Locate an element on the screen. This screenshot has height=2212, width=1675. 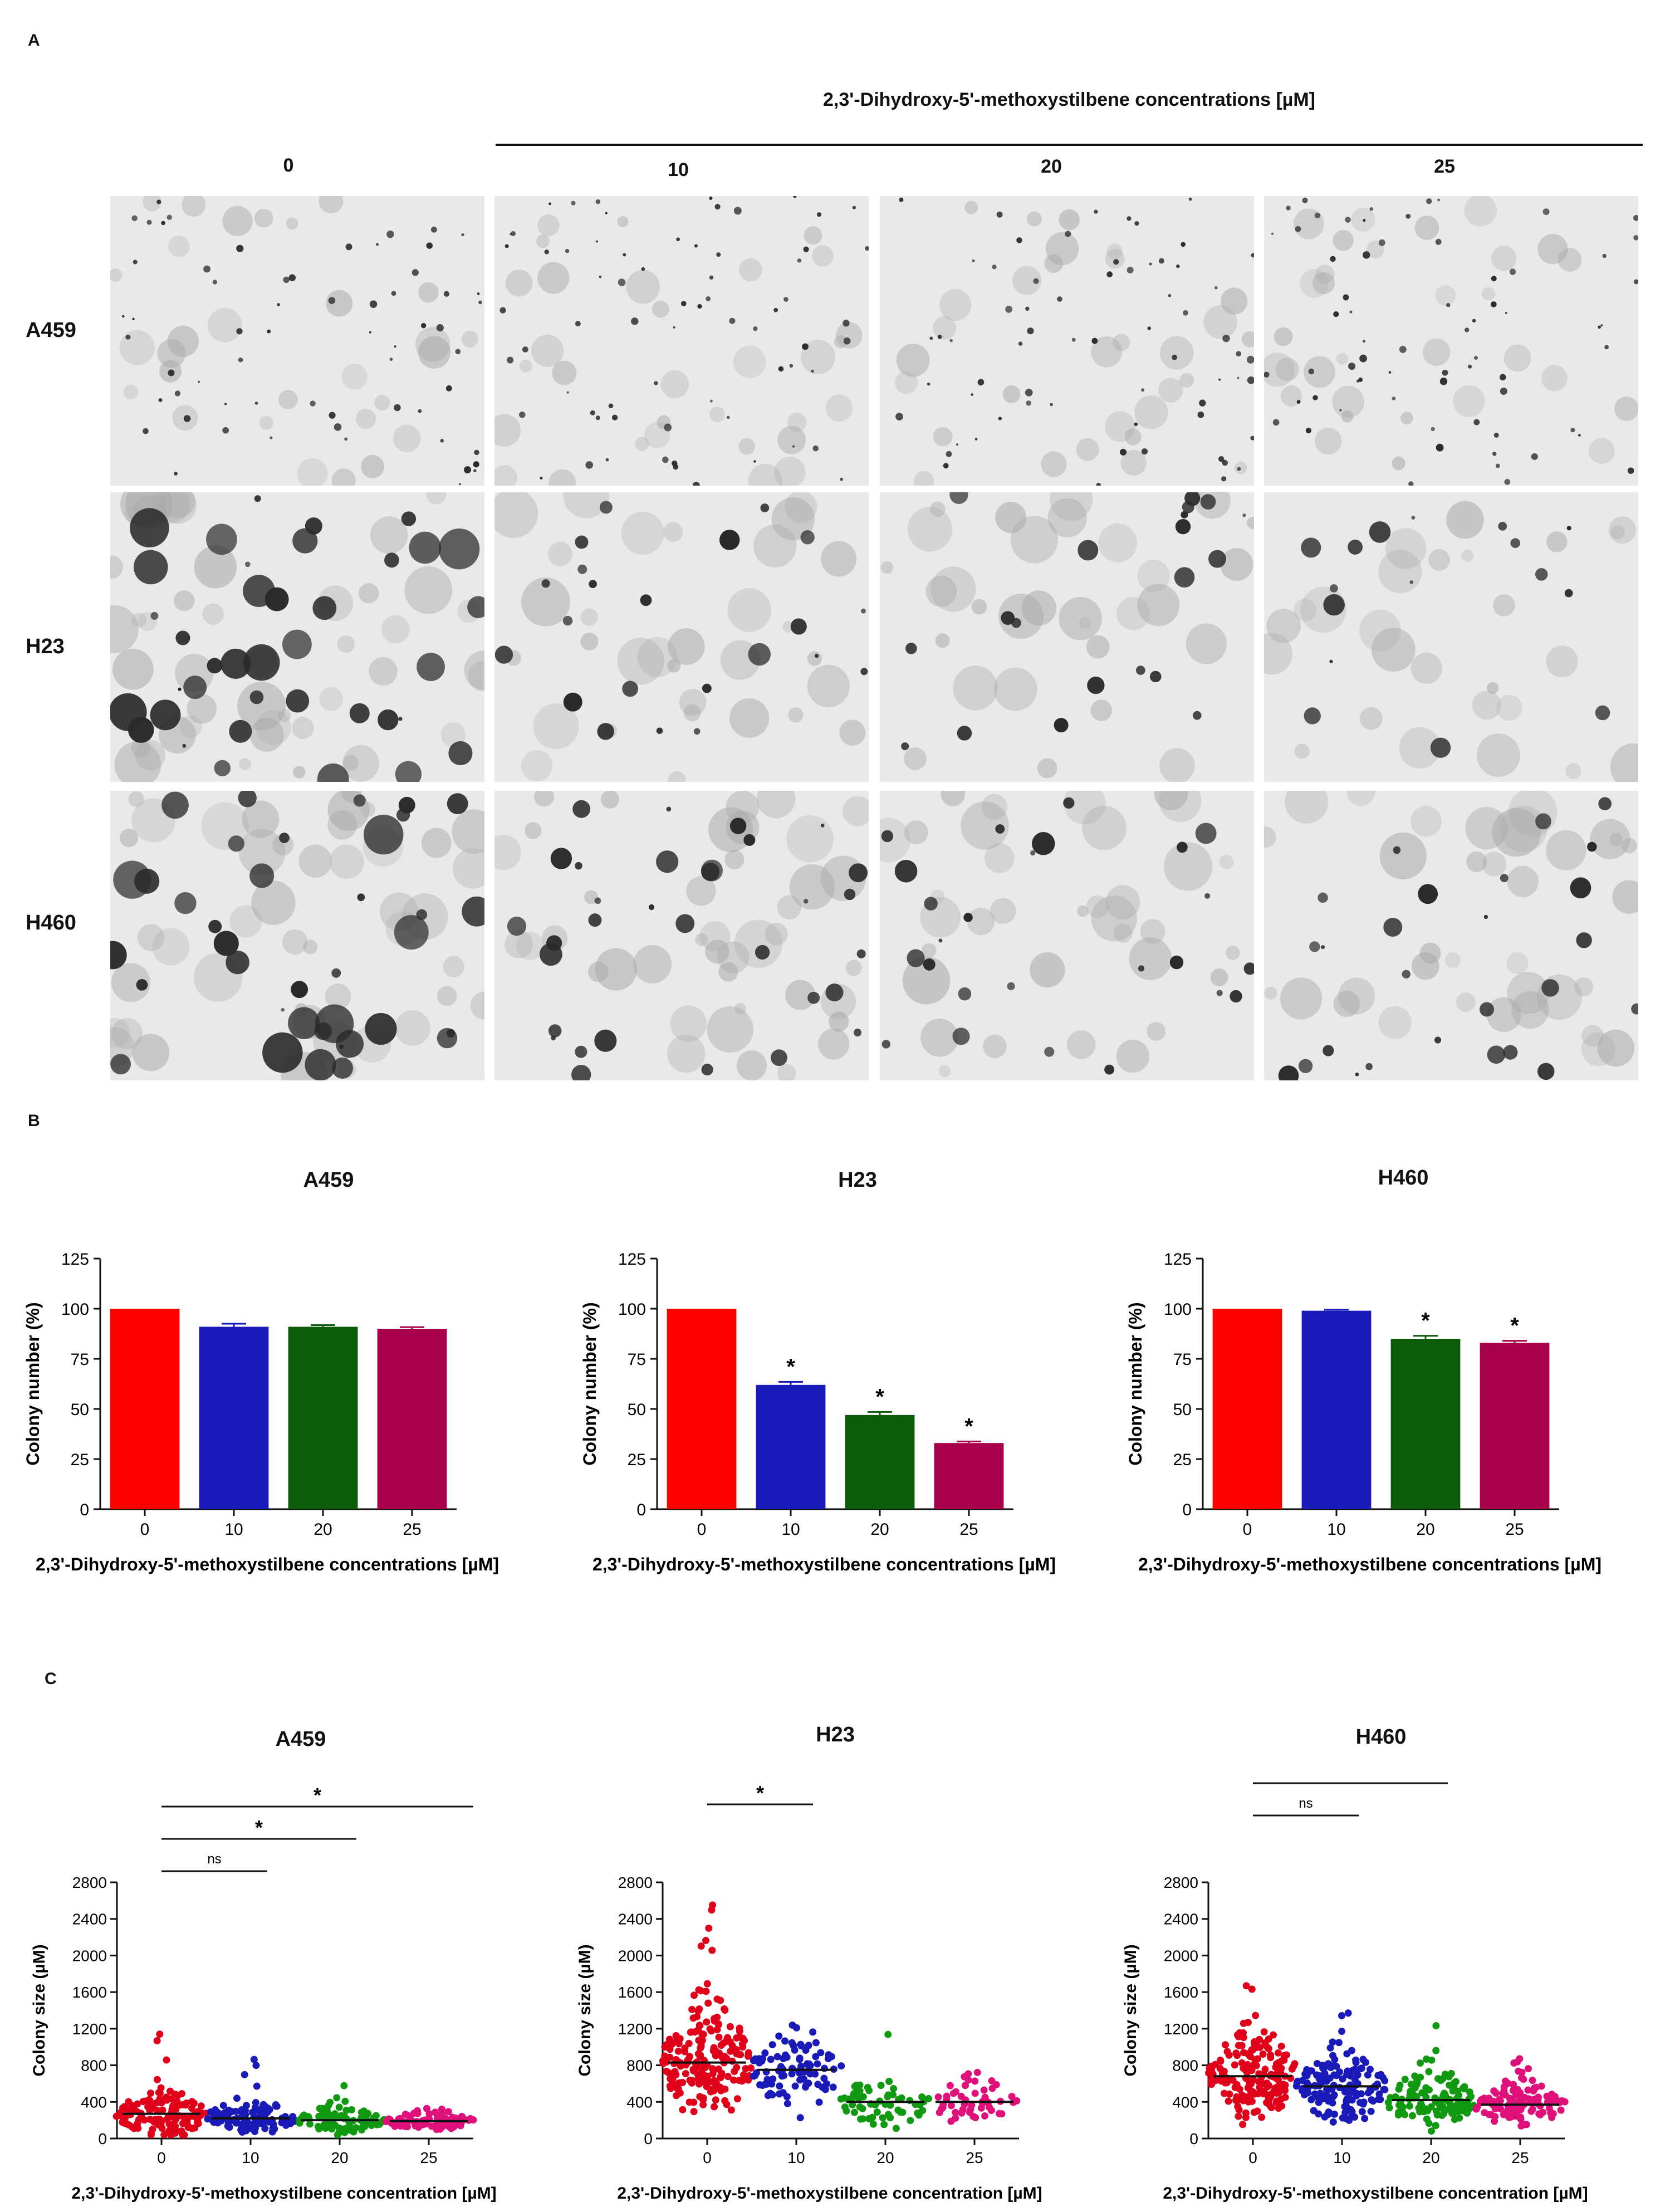
y-axis-label: Colony number (%) is located at coordinates (590, 1383).